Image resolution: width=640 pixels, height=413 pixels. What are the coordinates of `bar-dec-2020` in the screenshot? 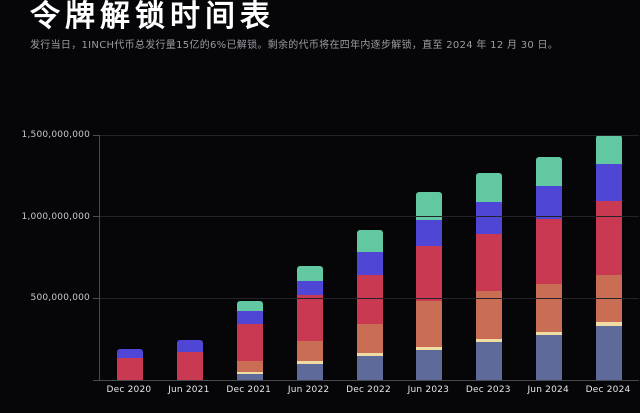 It's located at (129, 364).